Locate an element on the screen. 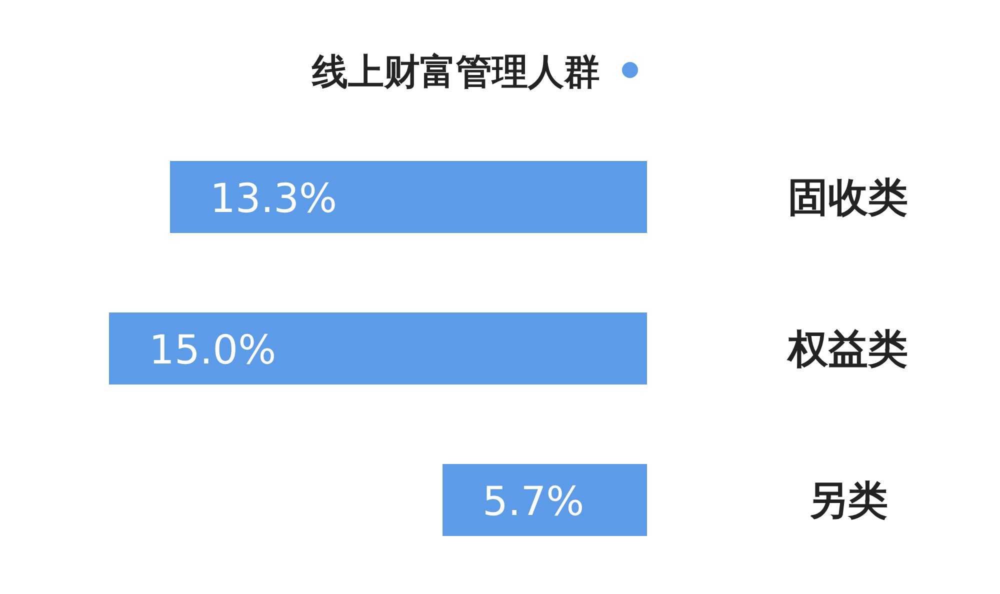 The width and height of the screenshot is (1000, 594). legend-label: 线上财富管理人群 is located at coordinates (455, 72).